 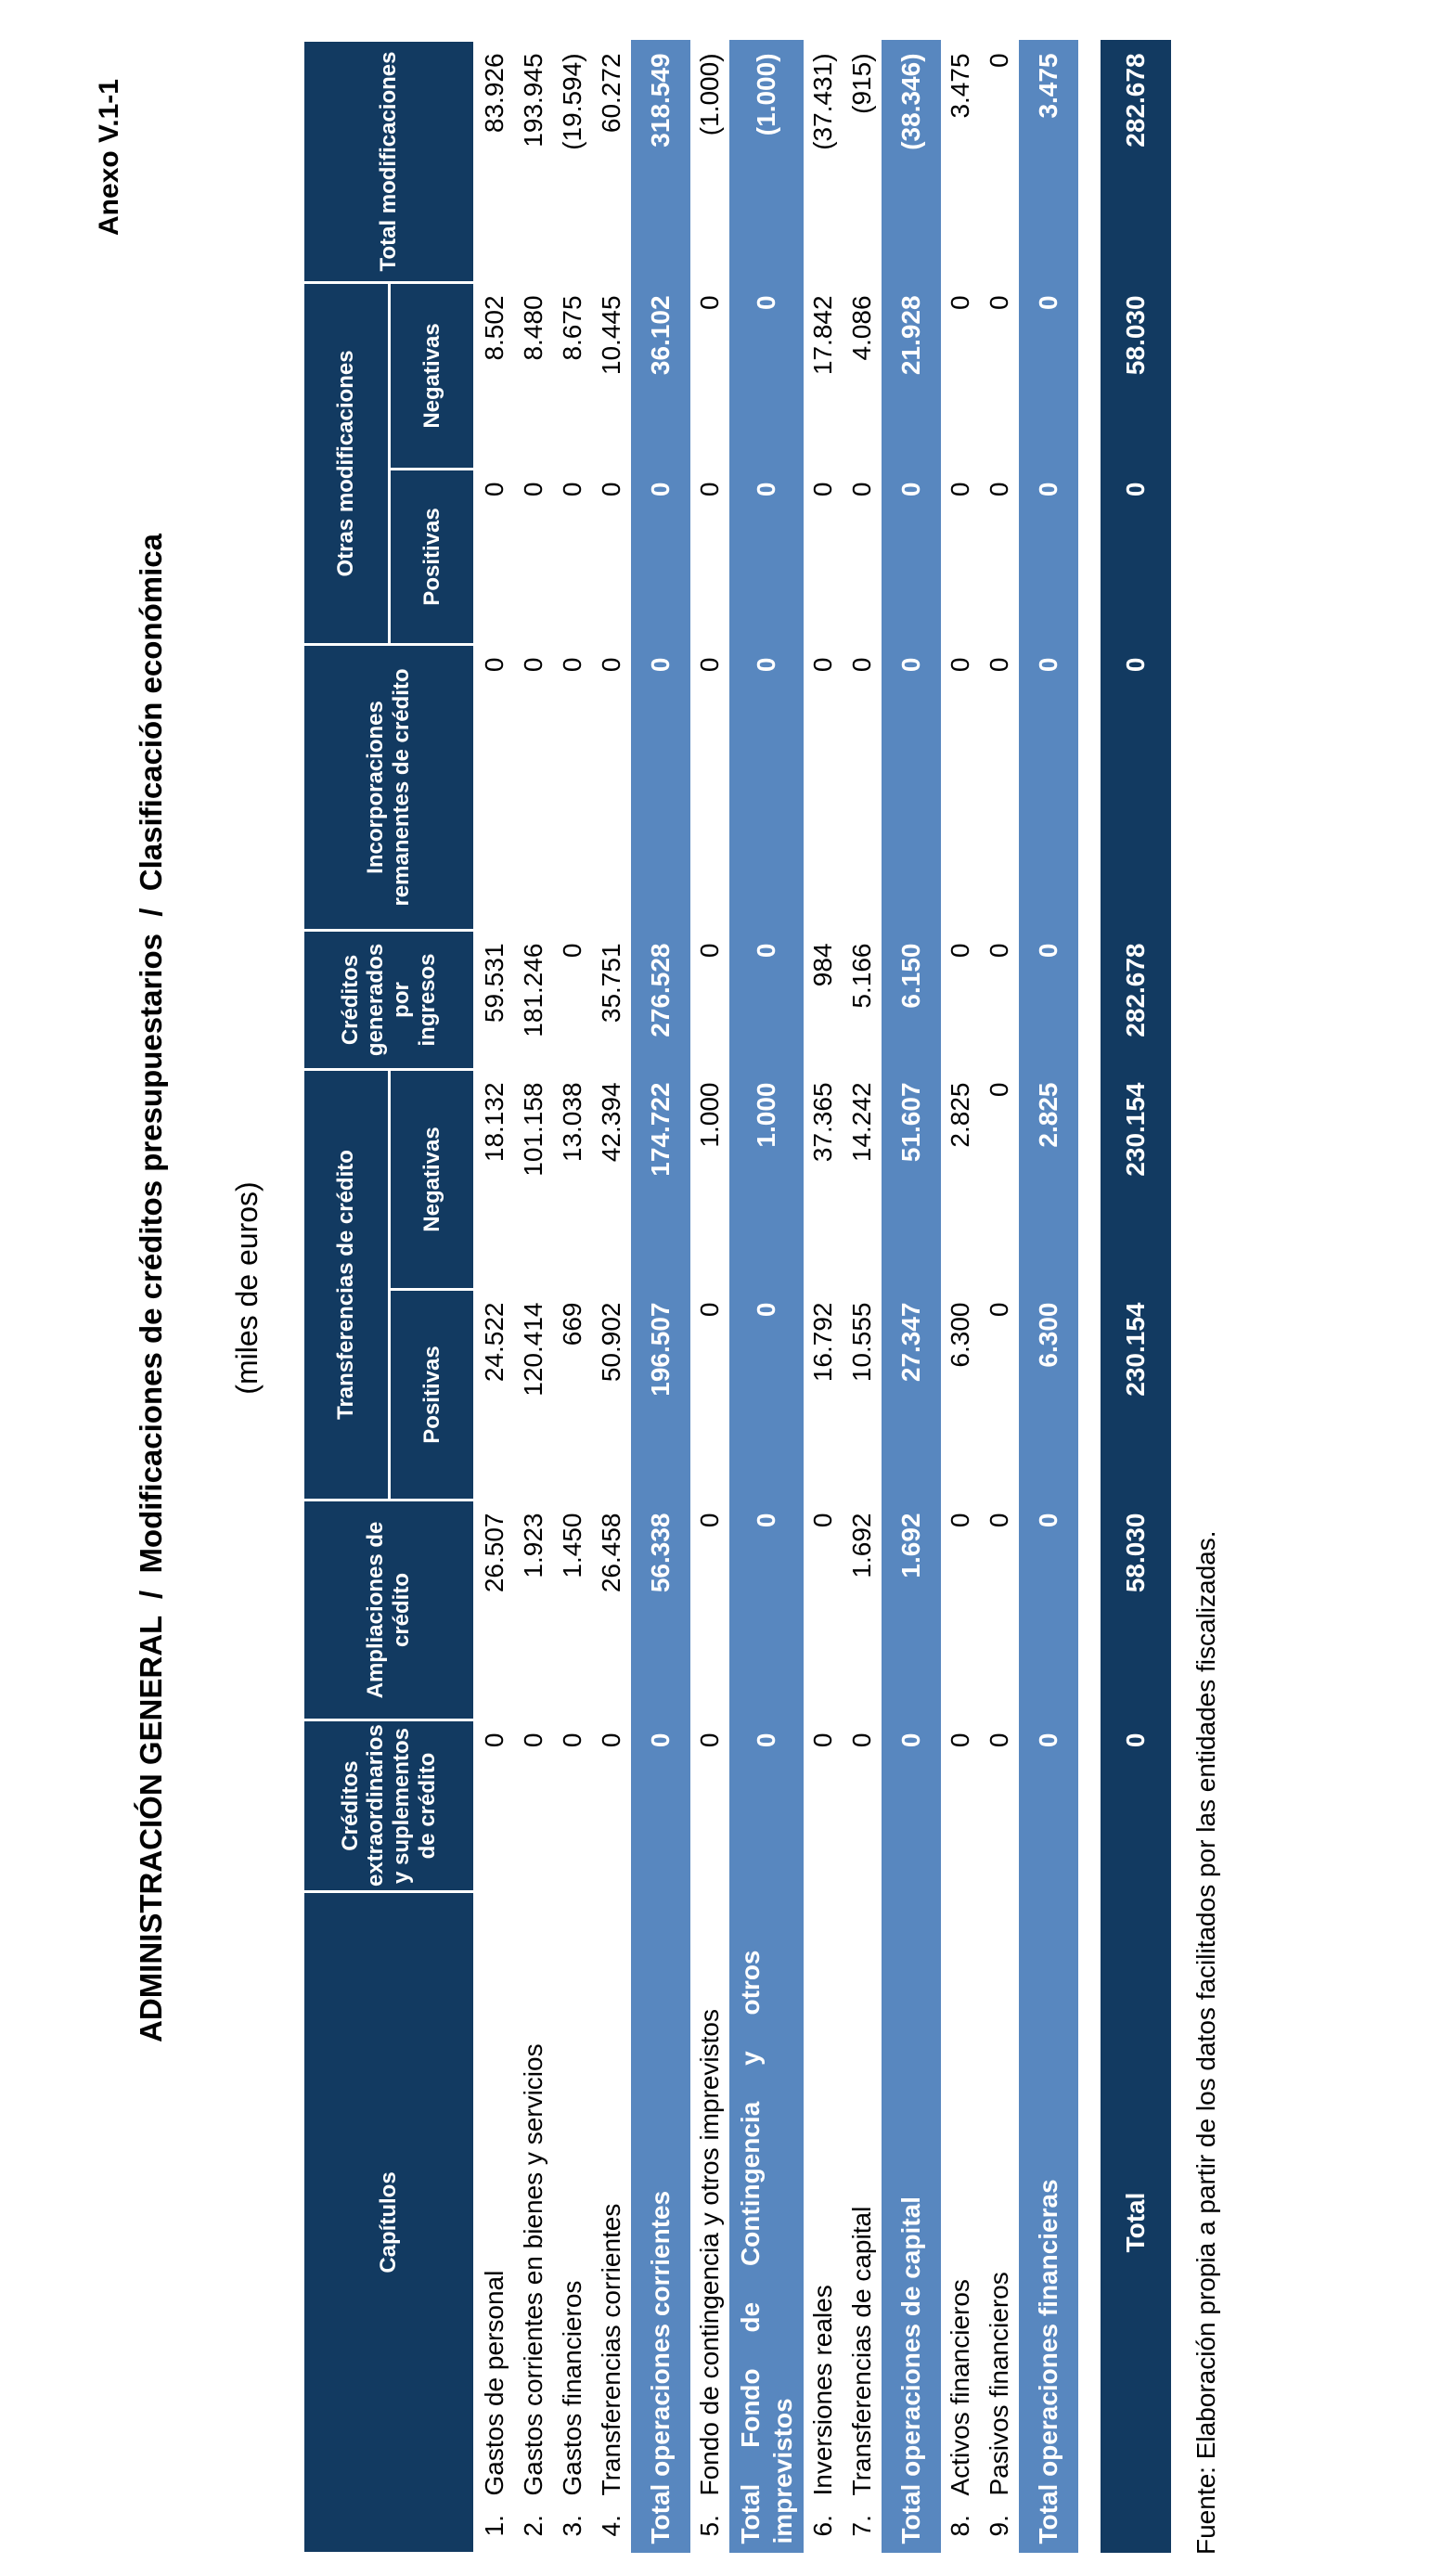 I want to click on cell-transf_negativas: 18.132, so click(x=494, y=1123).